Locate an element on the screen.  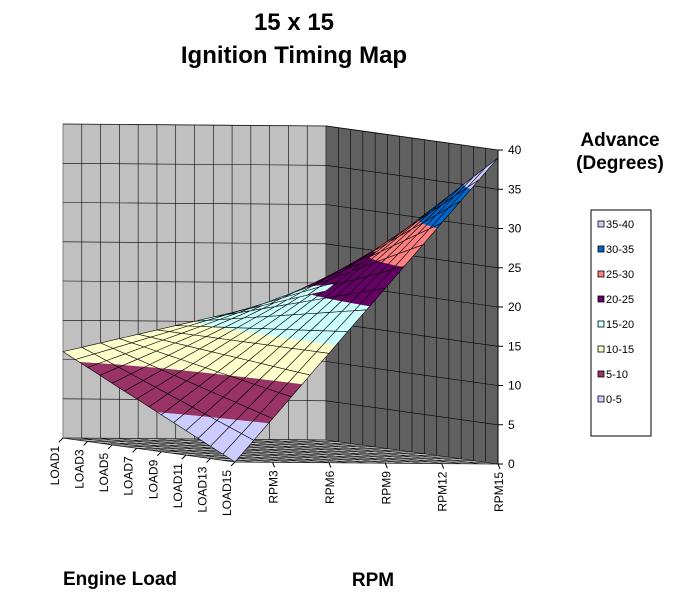
z-axis-tick-label: 40 is located at coordinates (515, 150).